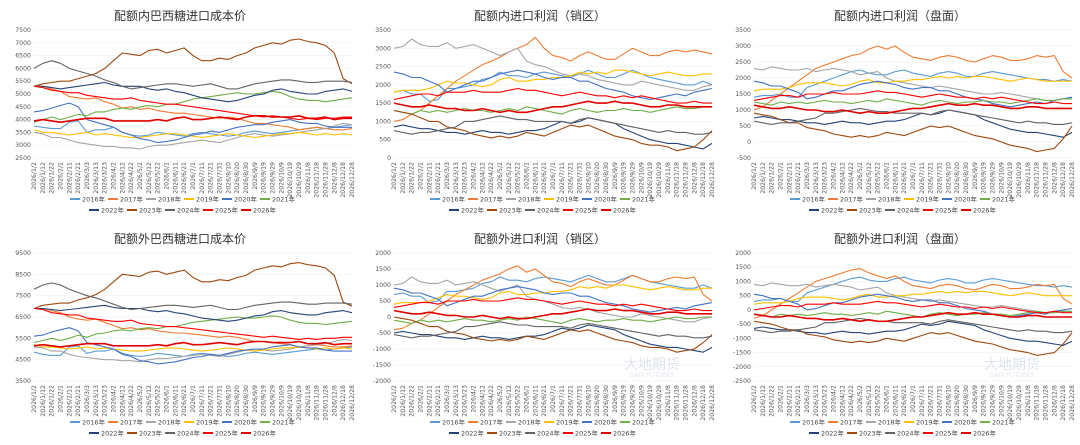 Image resolution: width=1080 pixels, height=445 pixels. What do you see at coordinates (789, 401) in the screenshot?
I see `x-tick-label: 2026/2/11` at bounding box center [789, 401].